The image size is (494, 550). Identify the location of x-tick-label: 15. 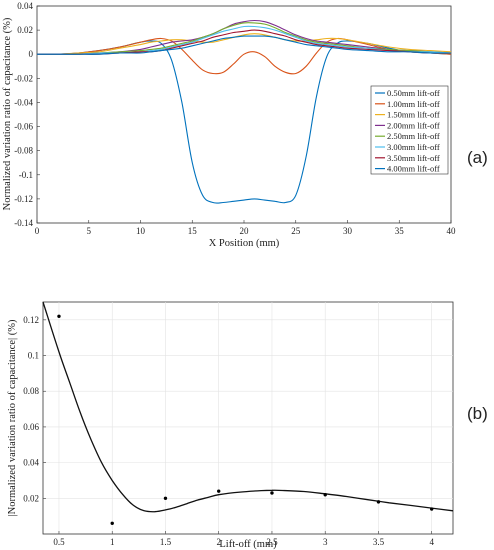
(193, 231).